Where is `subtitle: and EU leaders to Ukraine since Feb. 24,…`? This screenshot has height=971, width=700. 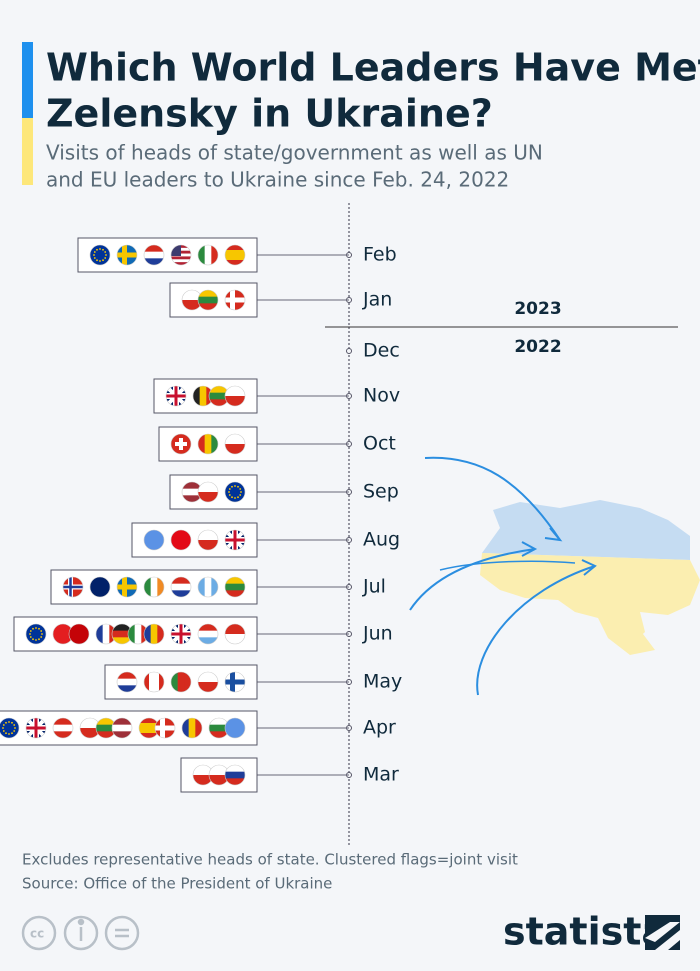
subtitle: and EU leaders to Ukraine since Feb. 24,… is located at coordinates (277, 180).